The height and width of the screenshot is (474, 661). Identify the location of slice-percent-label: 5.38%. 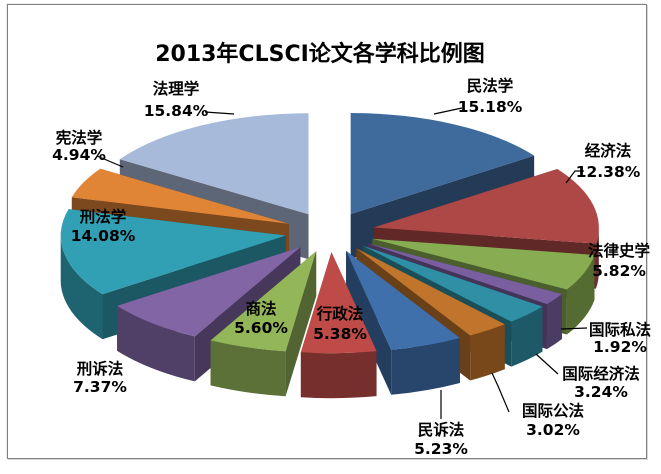
(340, 334).